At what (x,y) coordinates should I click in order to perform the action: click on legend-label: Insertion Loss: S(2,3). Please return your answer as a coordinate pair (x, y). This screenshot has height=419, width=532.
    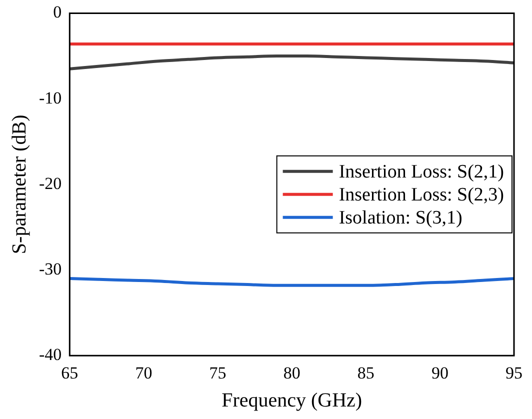
    Looking at the image, I should click on (421, 195).